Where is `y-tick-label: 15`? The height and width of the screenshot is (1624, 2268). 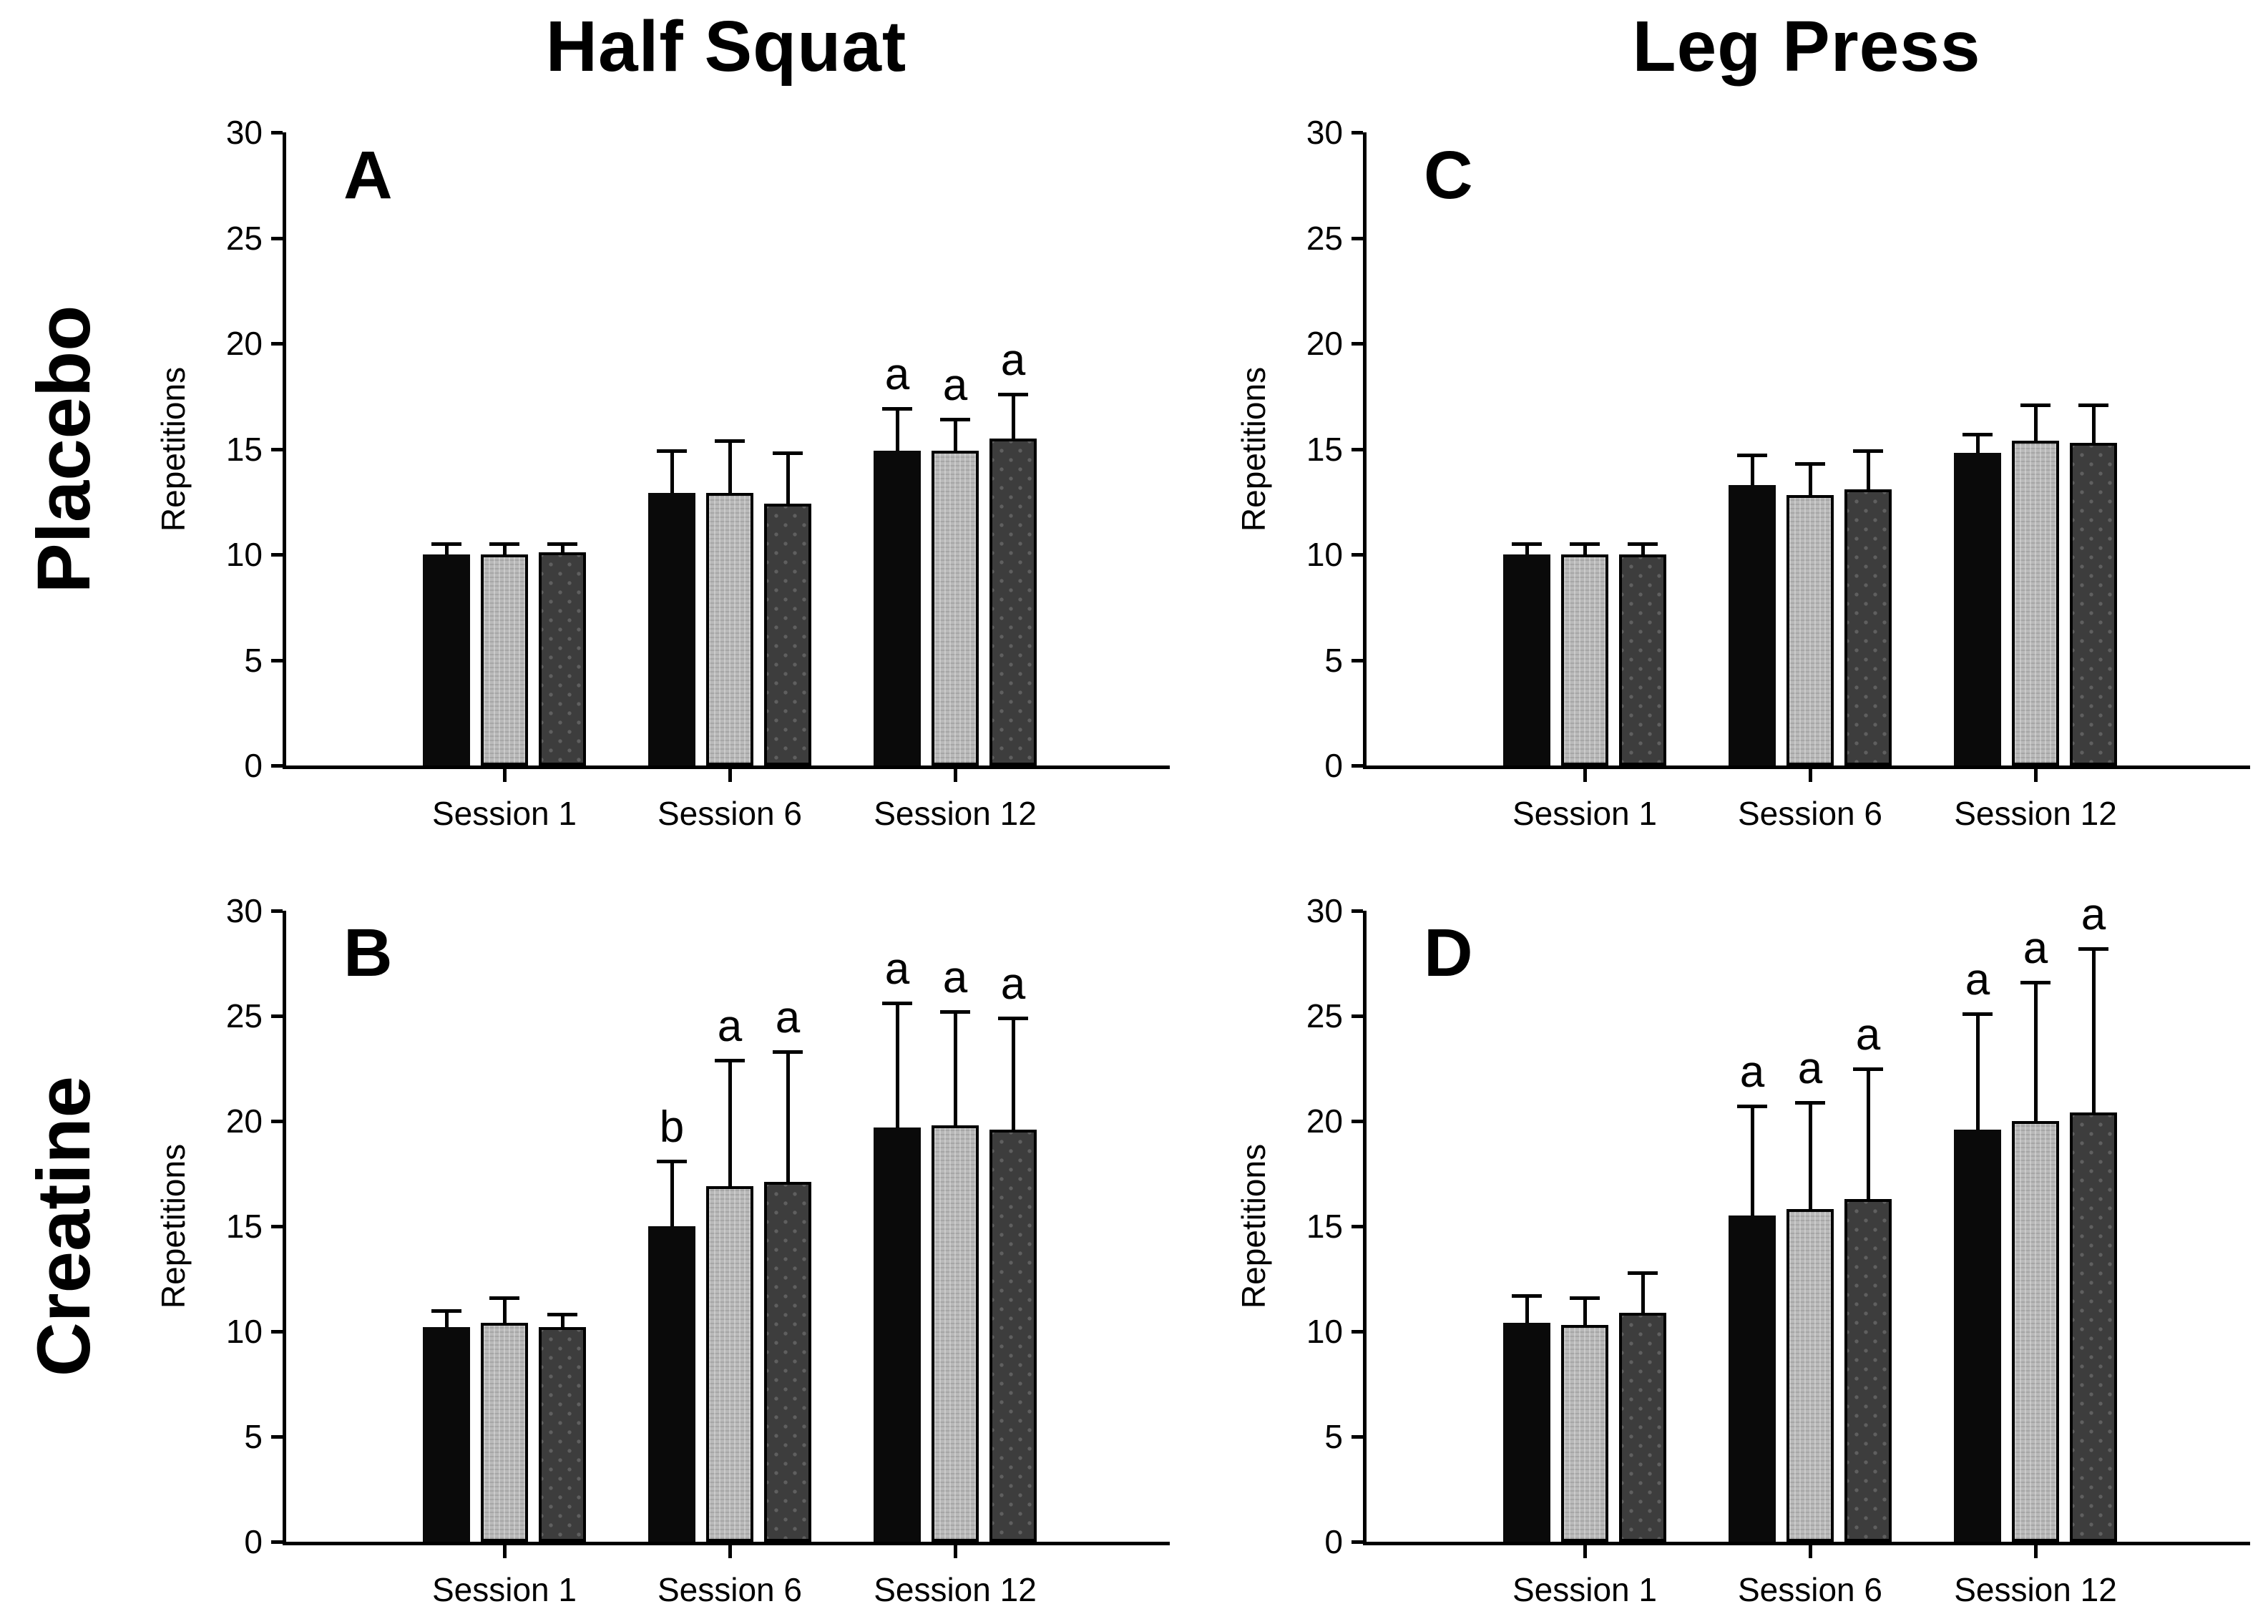 y-tick-label: 15 is located at coordinates (244, 1226).